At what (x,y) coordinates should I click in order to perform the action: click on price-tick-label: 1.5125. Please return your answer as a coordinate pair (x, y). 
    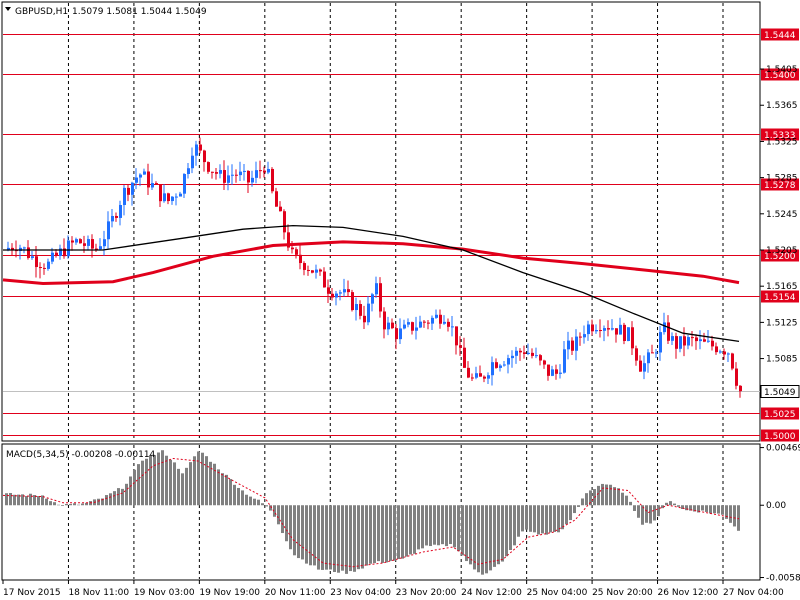
    Looking at the image, I should click on (782, 323).